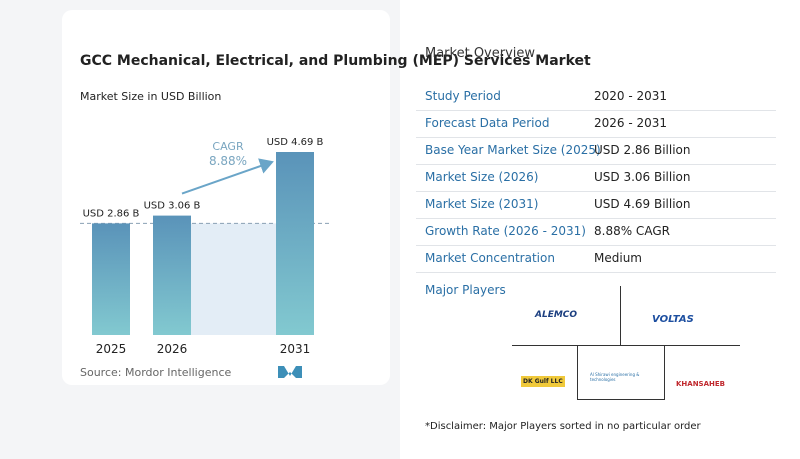 This screenshot has height=459, width=800. What do you see at coordinates (632, 231) in the screenshot?
I see `row-value: 8.88% CAGR` at bounding box center [632, 231].